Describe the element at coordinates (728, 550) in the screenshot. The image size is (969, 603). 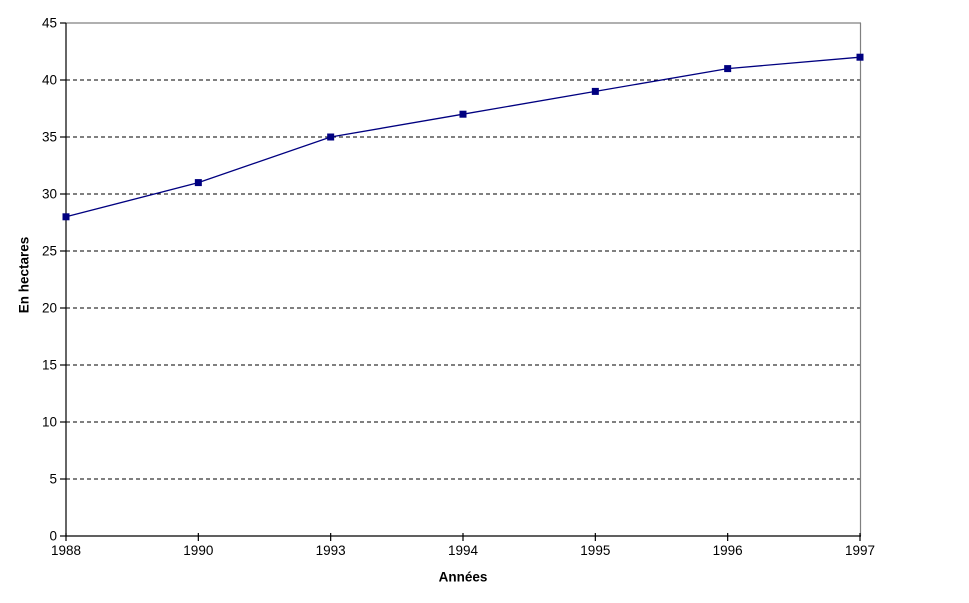
I see `x-tick-label: 1996` at that location.